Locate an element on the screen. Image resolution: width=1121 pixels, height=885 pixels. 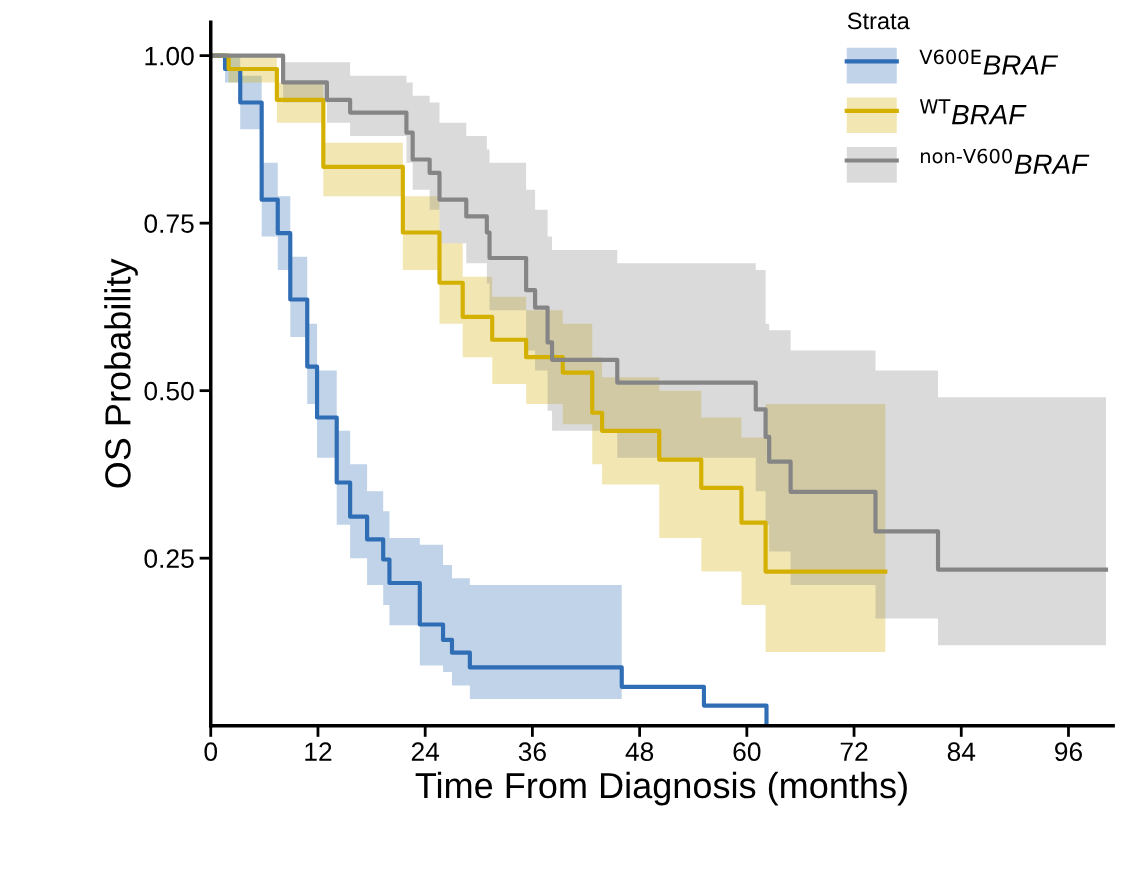
legend-label: $^{WT}$BRAF is located at coordinates (973, 112).